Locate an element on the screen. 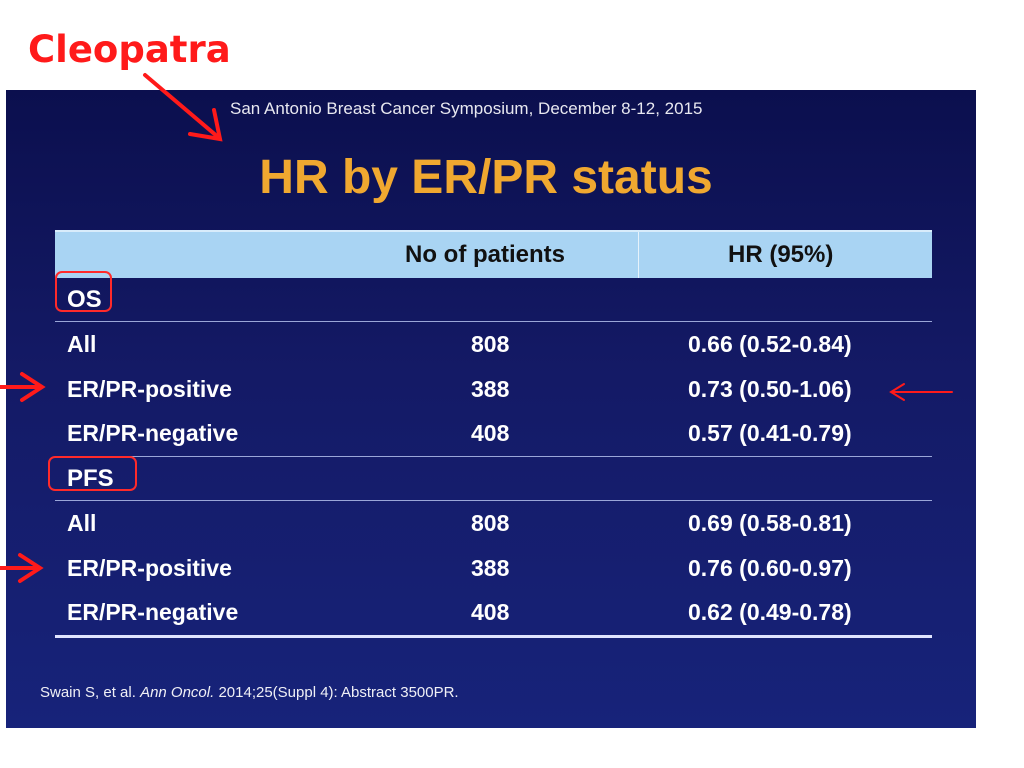 This screenshot has height=768, width=1024. table-header: No of patients HR (95%) is located at coordinates (493, 254).